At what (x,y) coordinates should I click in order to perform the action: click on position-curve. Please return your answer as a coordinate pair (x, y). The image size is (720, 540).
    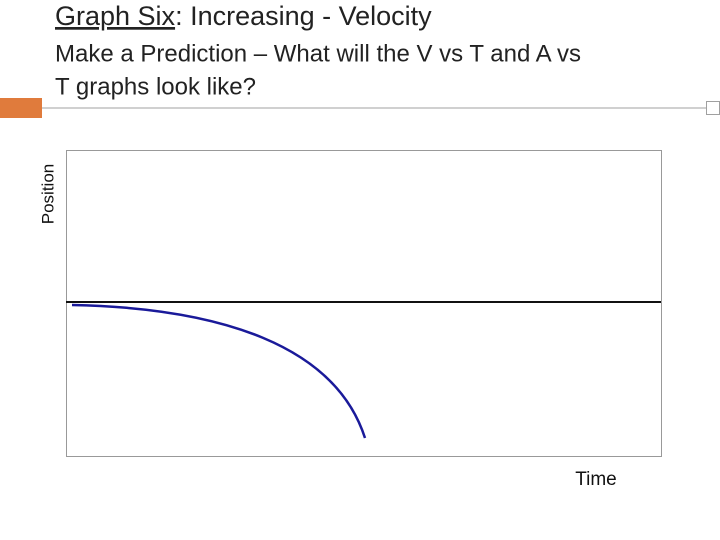
    Looking at the image, I should click on (219, 371).